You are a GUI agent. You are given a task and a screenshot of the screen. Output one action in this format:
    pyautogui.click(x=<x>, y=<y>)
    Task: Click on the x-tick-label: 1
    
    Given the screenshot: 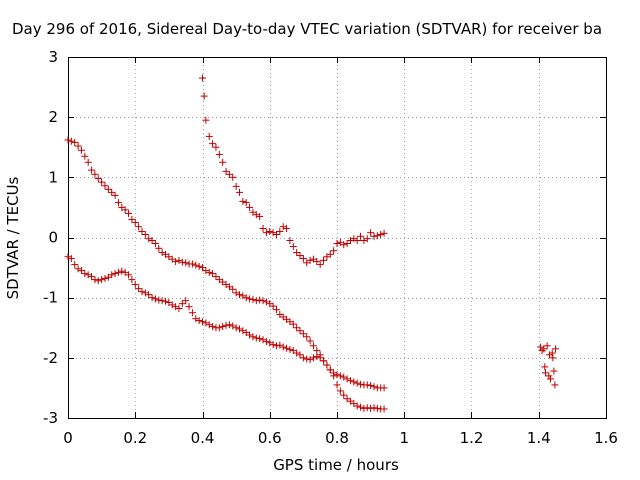 What is the action you would take?
    pyautogui.click(x=404, y=438)
    